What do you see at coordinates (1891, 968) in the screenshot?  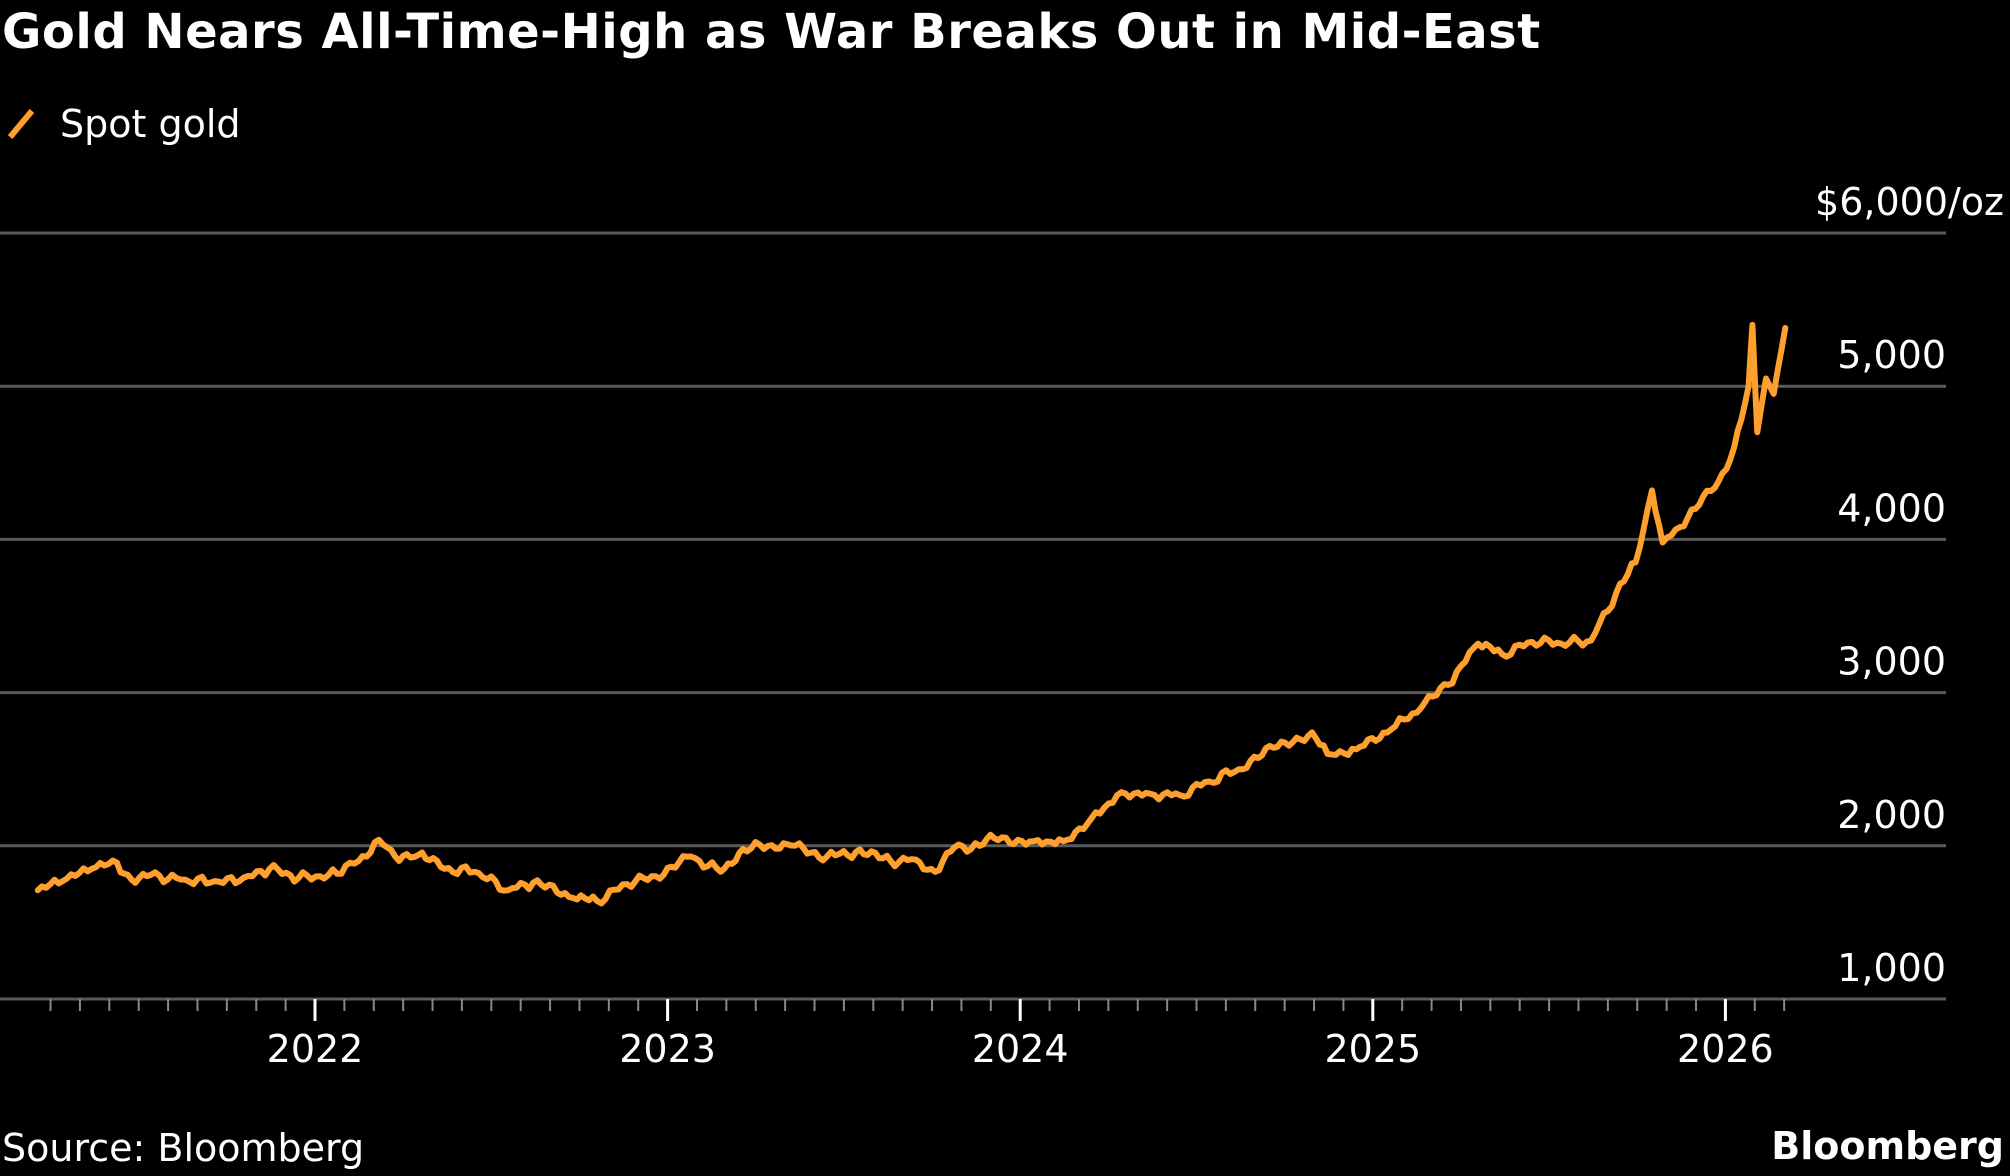 I see `y-tick-label-1000: 1,000` at bounding box center [1891, 968].